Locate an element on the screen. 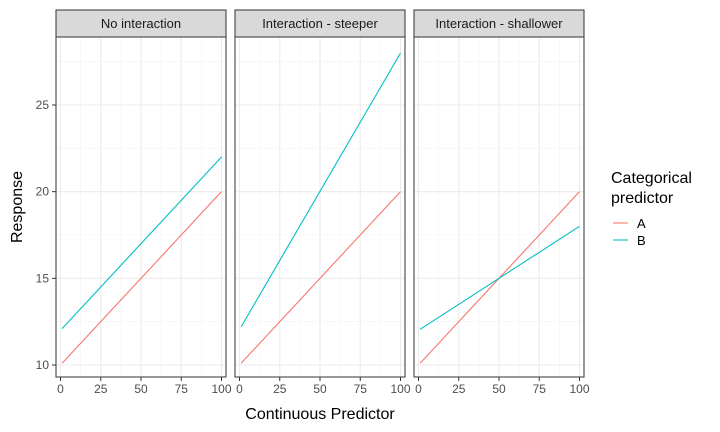 The height and width of the screenshot is (432, 720). x-axis-ticks: 0 25 50 75 100 0 25 50 75 100 0 25 50 75 100 is located at coordinates (323, 386).